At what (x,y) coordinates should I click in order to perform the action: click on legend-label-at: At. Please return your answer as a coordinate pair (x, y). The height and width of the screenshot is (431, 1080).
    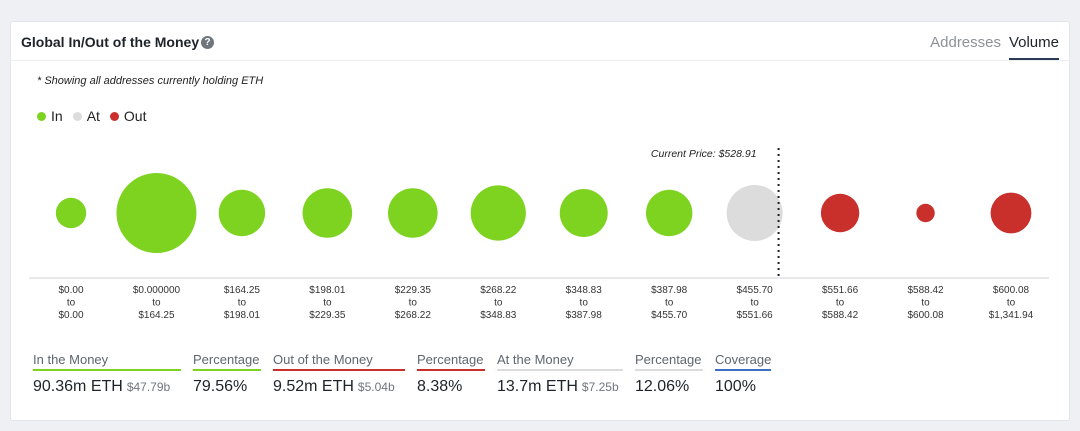
    Looking at the image, I should click on (93, 116).